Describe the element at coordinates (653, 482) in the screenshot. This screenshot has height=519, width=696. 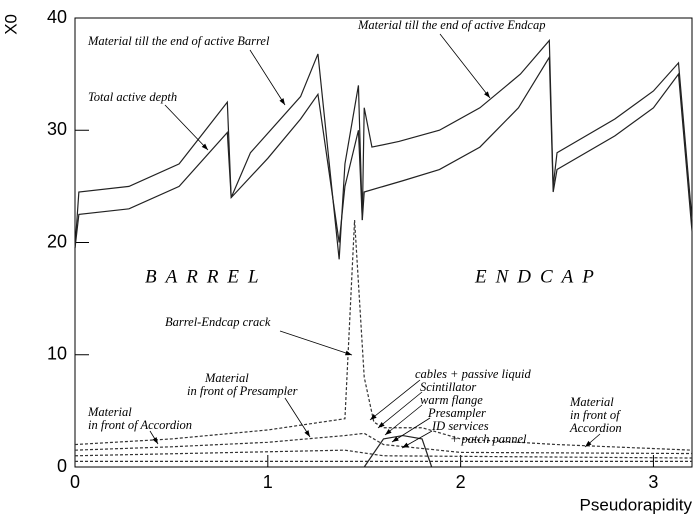
I see `x-tick-label: 3` at that location.